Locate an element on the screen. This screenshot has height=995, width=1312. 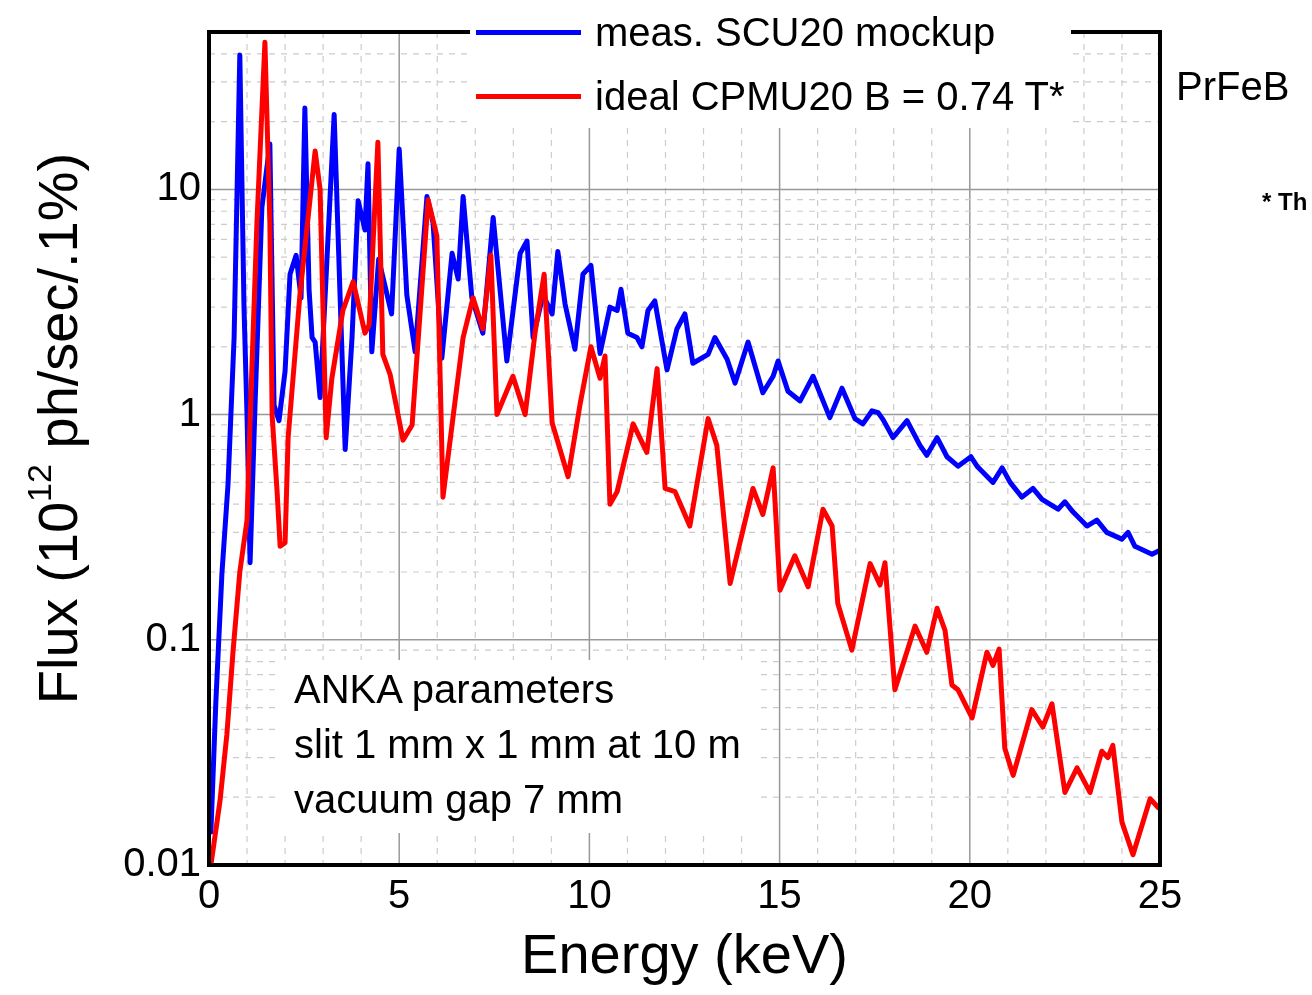
legend-label: ideal CPMU20 B = 0.74 T* is located at coordinates (830, 96).